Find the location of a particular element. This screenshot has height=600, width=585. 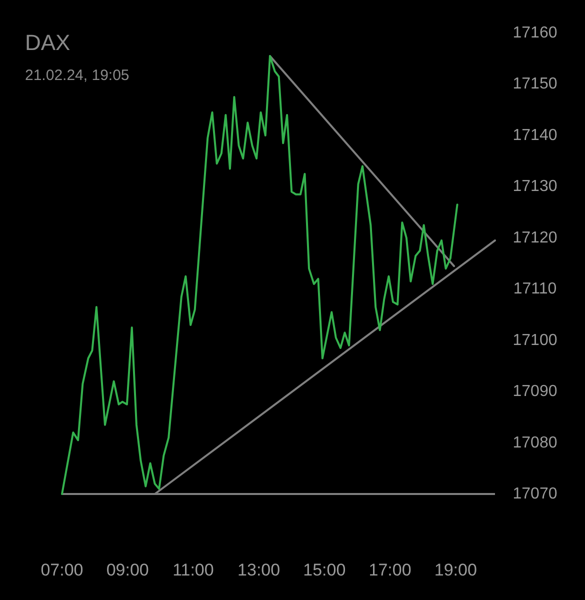

x-tick-label: 09:00 is located at coordinates (127, 570).